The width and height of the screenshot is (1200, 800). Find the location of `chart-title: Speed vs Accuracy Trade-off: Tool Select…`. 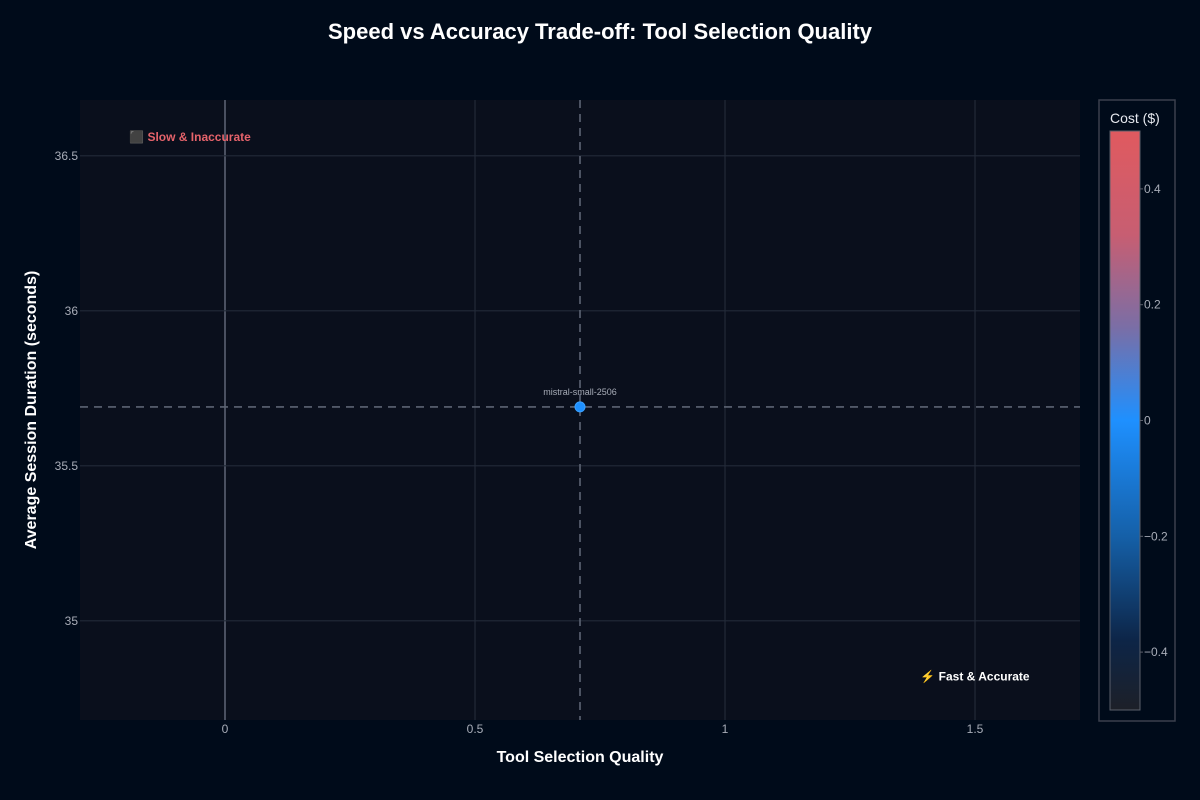

chart-title: Speed vs Accuracy Trade-off: Tool Select… is located at coordinates (600, 31).